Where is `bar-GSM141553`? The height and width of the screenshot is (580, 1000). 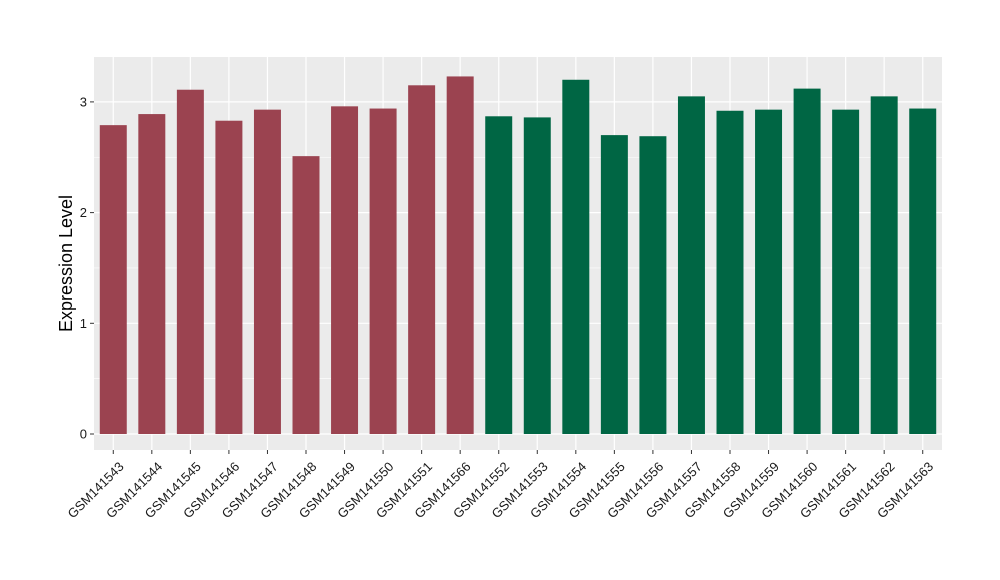
bar-GSM141553 is located at coordinates (537, 275).